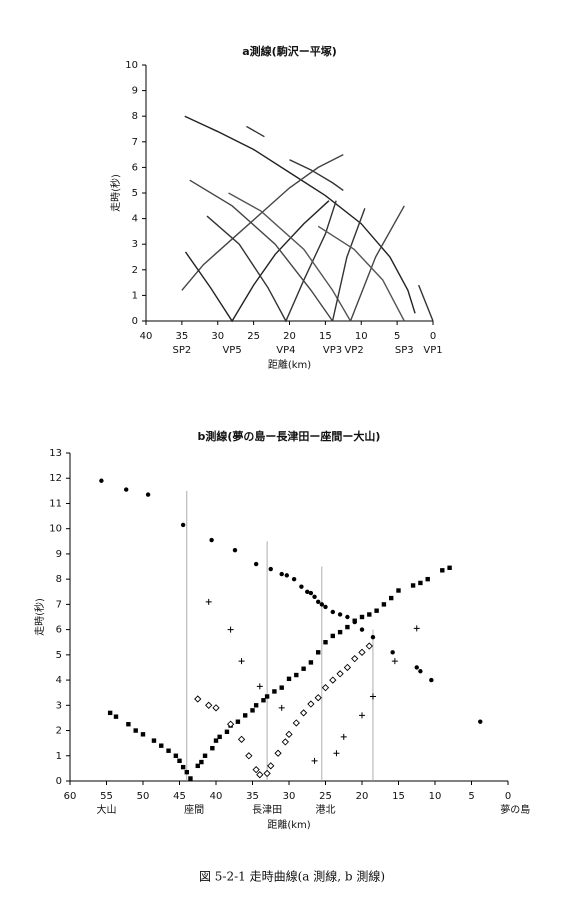 The image size is (583, 914). What do you see at coordinates (143, 796) in the screenshot?
I see `x-tick-label: 50` at bounding box center [143, 796].